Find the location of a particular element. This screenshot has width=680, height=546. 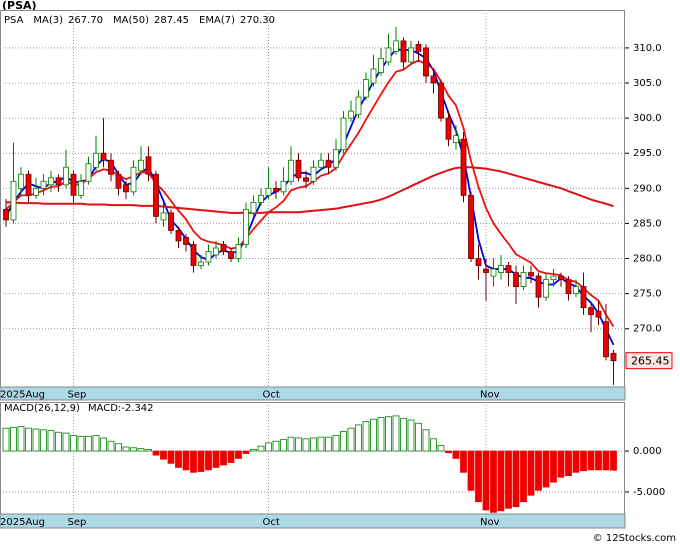

macd-title: MACD(26,12,9) is located at coordinates (42, 408).